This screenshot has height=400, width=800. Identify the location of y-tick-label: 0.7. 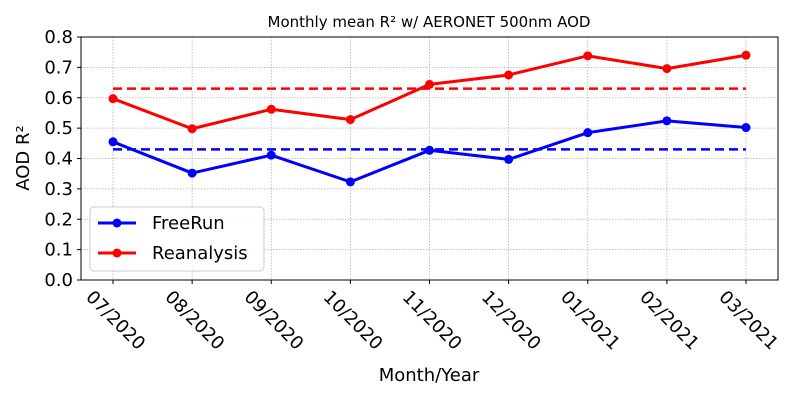
(58, 67).